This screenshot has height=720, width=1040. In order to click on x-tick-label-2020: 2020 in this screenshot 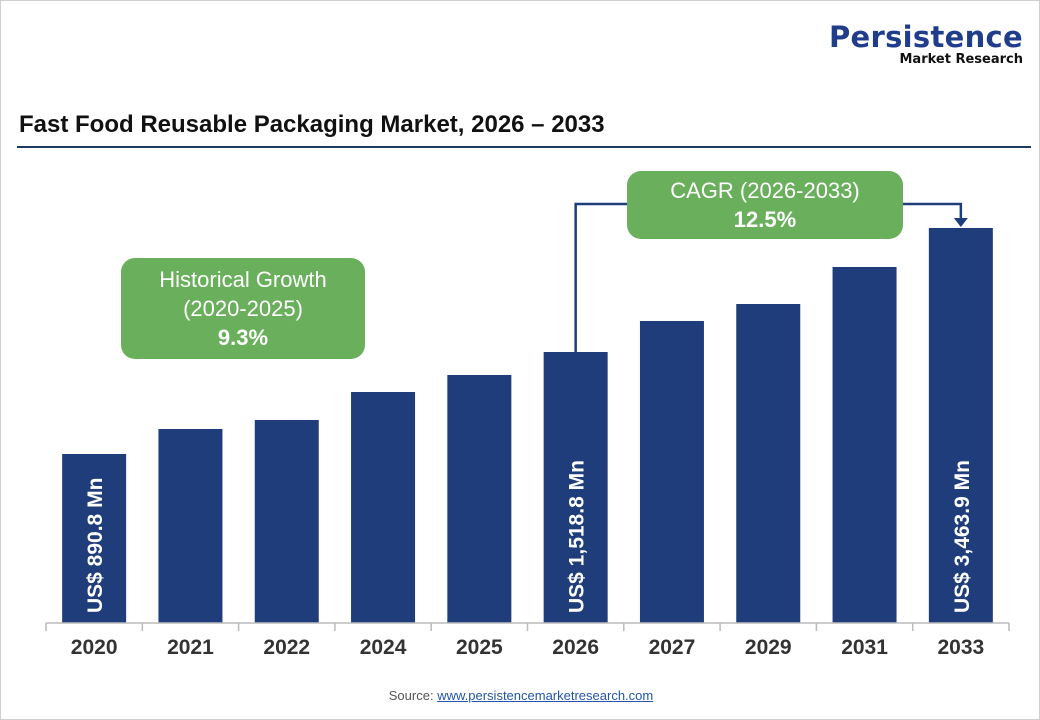, I will do `click(94, 647)`.